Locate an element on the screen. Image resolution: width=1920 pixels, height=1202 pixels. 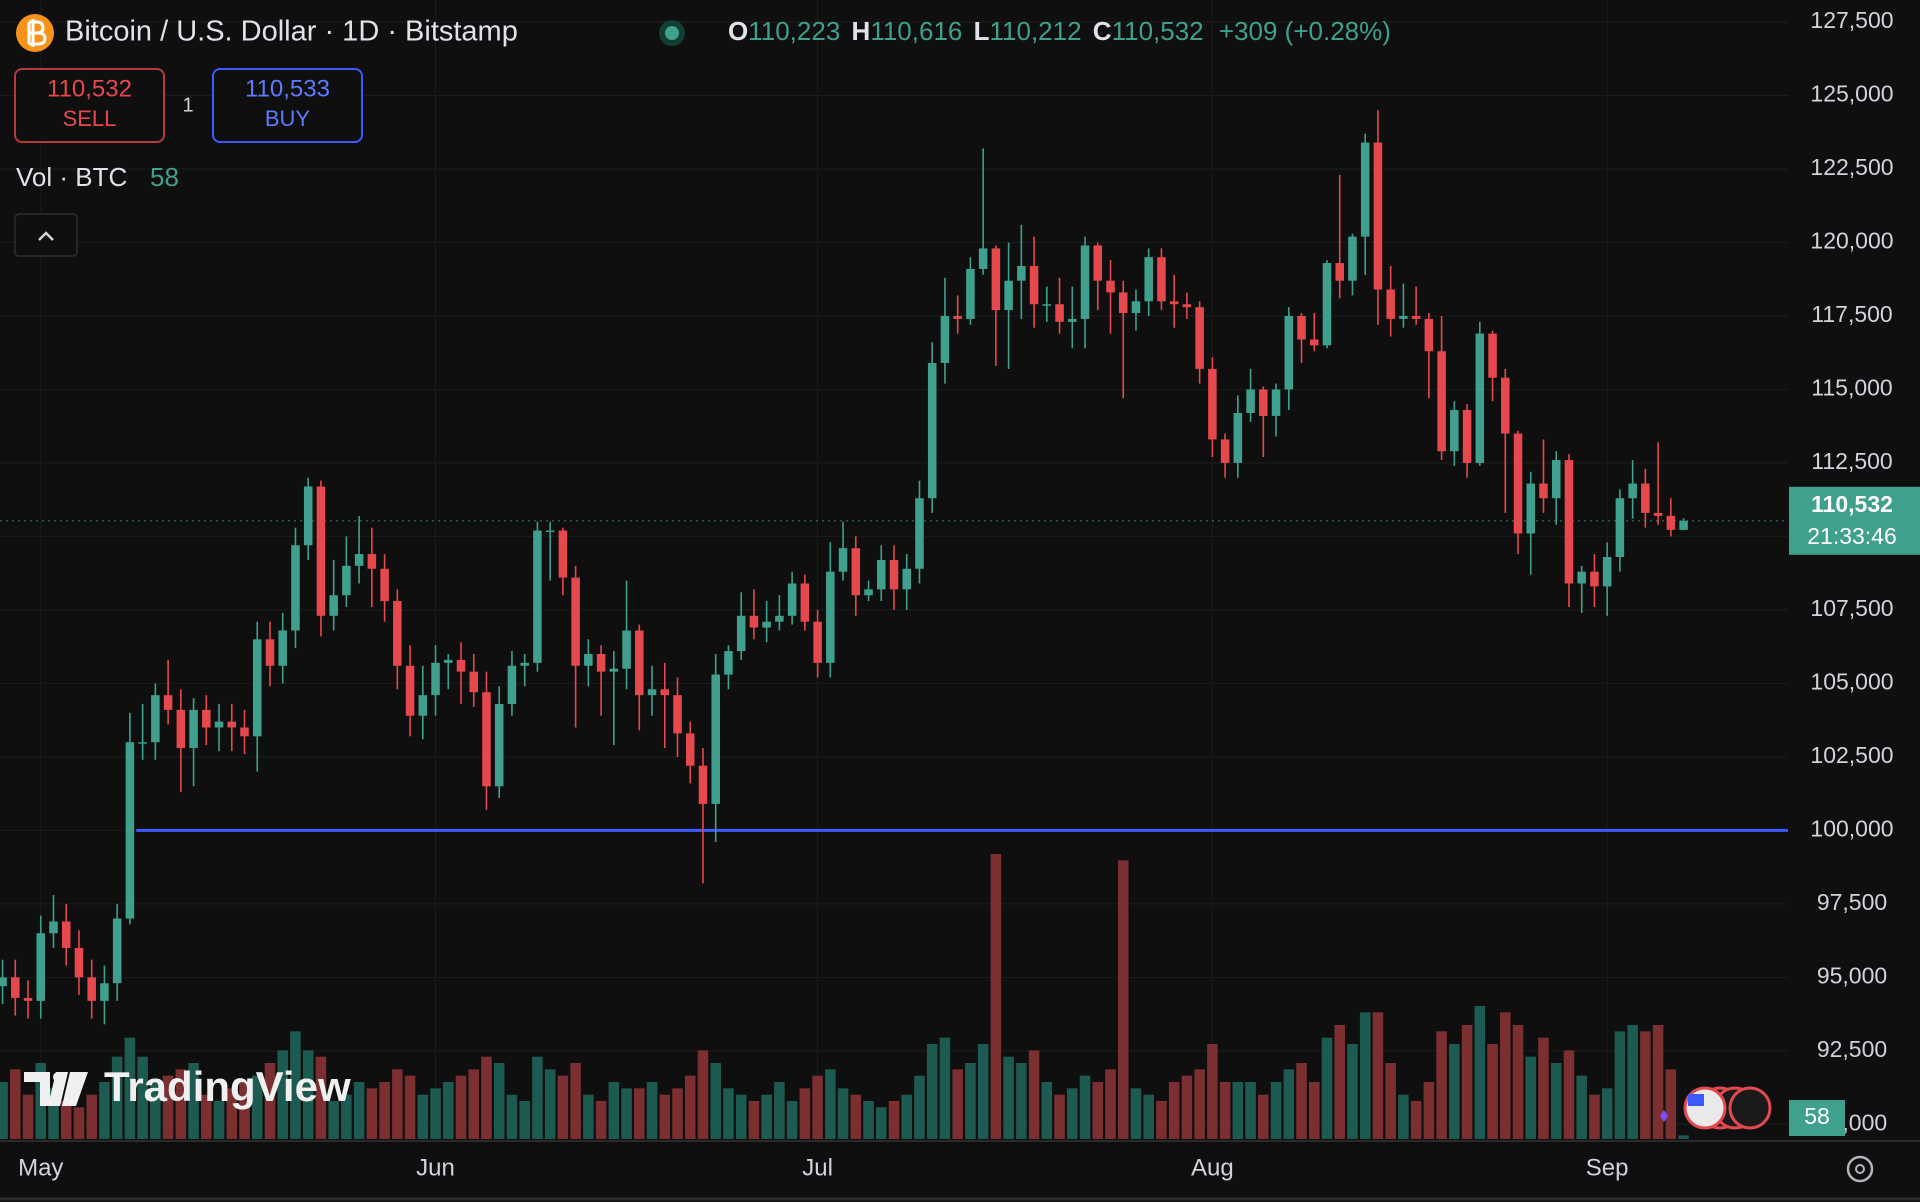
y-tick-label: 95,000 is located at coordinates (1852, 975).